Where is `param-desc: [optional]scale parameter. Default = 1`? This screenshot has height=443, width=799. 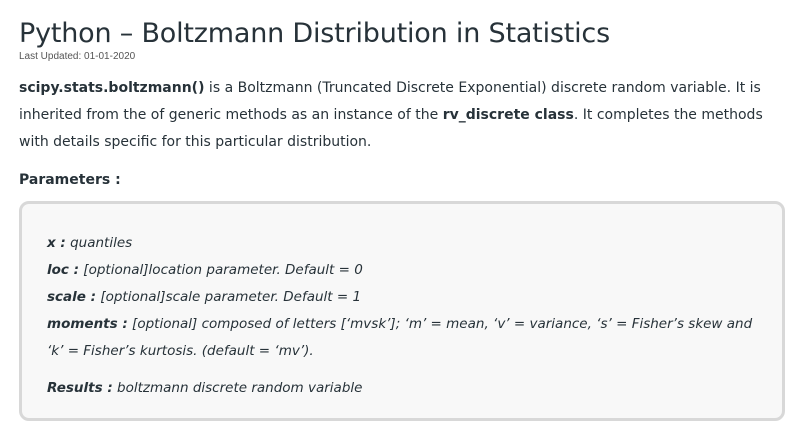 param-desc: [optional]scale parameter. Default = 1 is located at coordinates (229, 297).